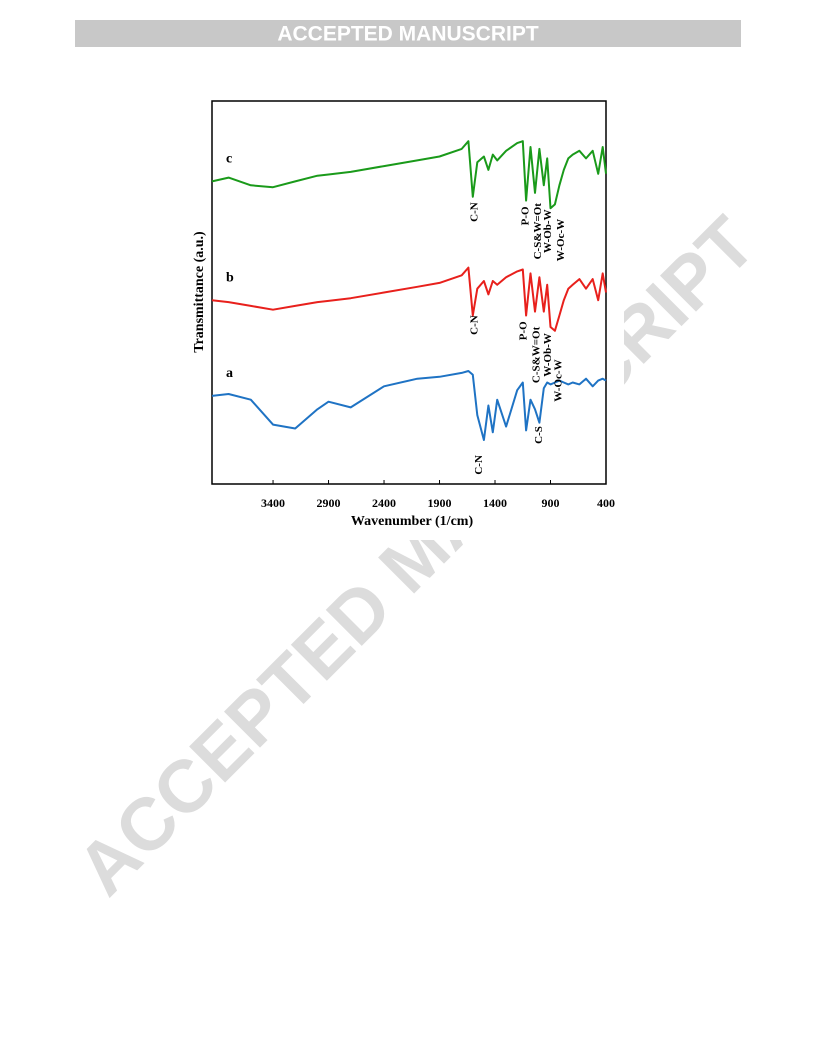 This screenshot has height=1056, width=816. I want to click on header-bar, so click(408, 33).